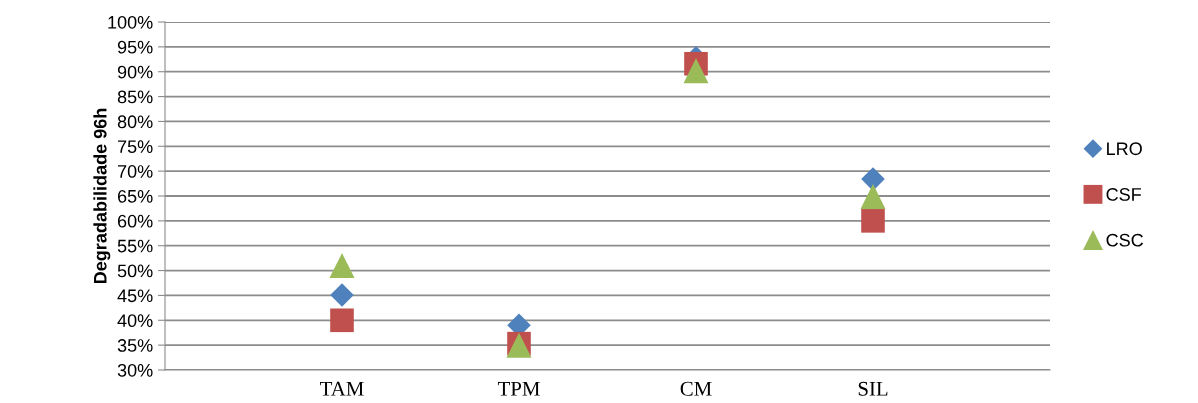  Describe the element at coordinates (135, 321) in the screenshot. I see `y-tick-label: 40%` at that location.